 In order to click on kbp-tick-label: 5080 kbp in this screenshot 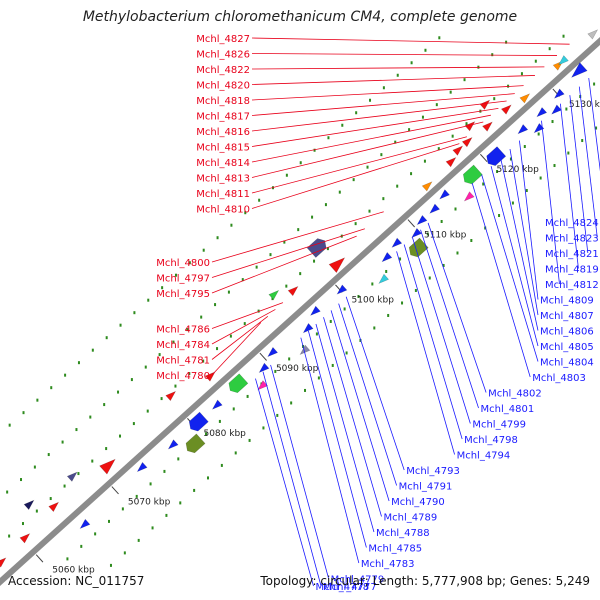, I will do `click(224, 434)`.